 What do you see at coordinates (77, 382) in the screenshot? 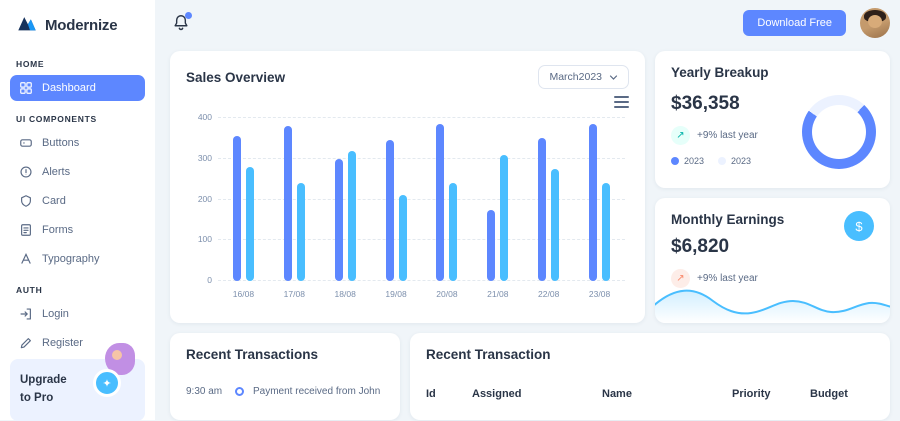
I see `upgrade-pro-card: Upgrade to Pro ✦` at bounding box center [77, 382].